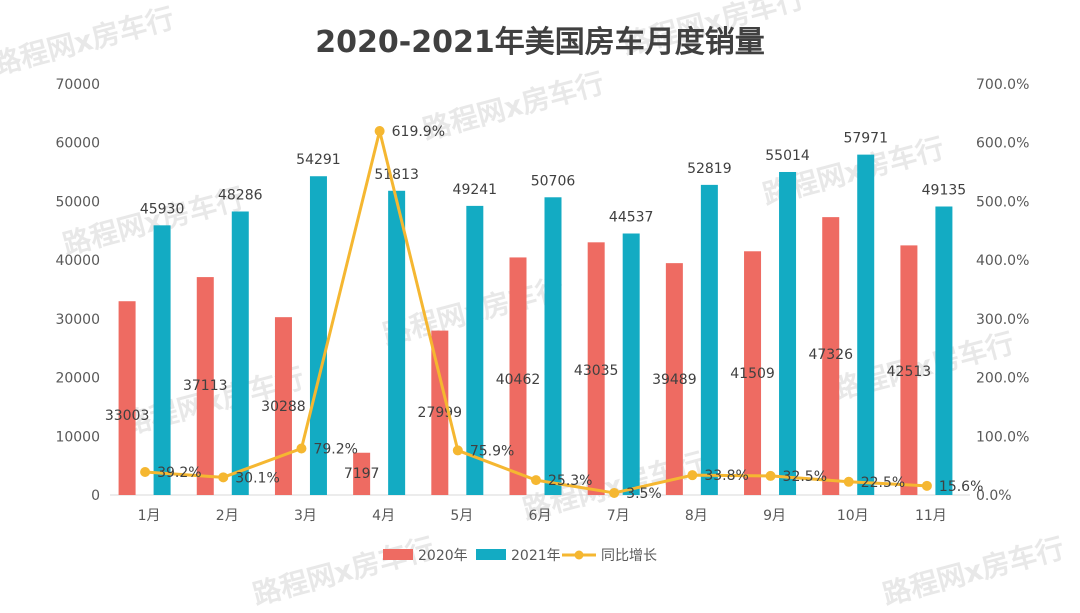 The height and width of the screenshot is (613, 1080). I want to click on data-label-2020: 37113, so click(205, 386).